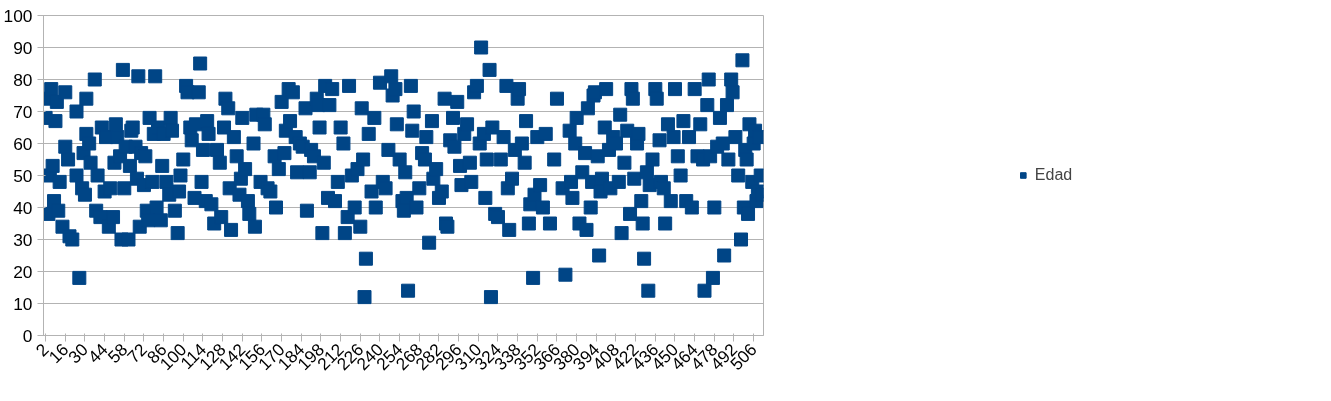  What do you see at coordinates (23, 303) in the screenshot?
I see `y-tick-label: 10` at bounding box center [23, 303].